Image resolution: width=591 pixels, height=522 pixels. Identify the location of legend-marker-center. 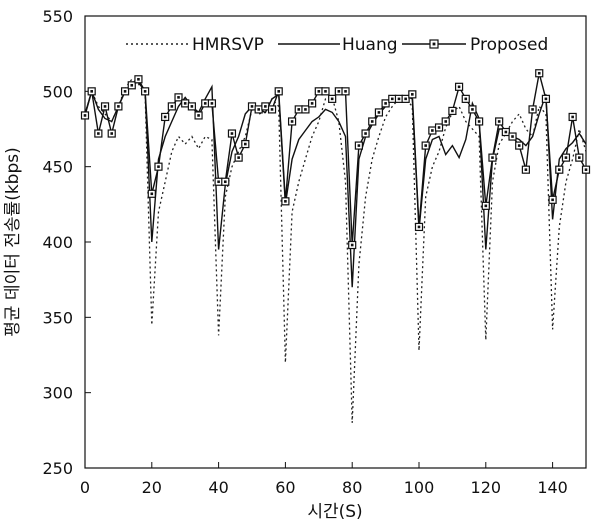
(434, 44).